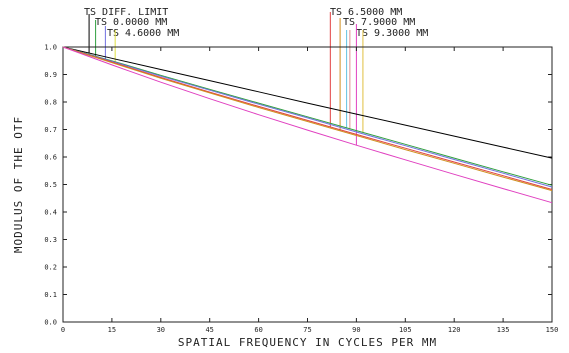  What do you see at coordinates (405, 330) in the screenshot?
I see `x-tick-label: 105` at bounding box center [405, 330].